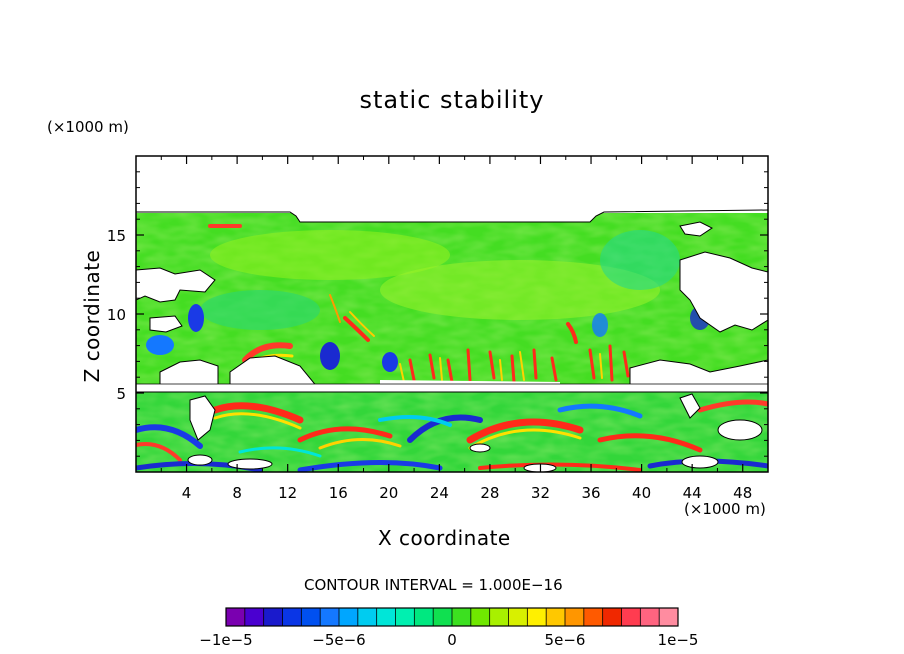 Image resolution: width=904 pixels, height=654 pixels. I want to click on x-tick-label: 12, so click(287, 493).